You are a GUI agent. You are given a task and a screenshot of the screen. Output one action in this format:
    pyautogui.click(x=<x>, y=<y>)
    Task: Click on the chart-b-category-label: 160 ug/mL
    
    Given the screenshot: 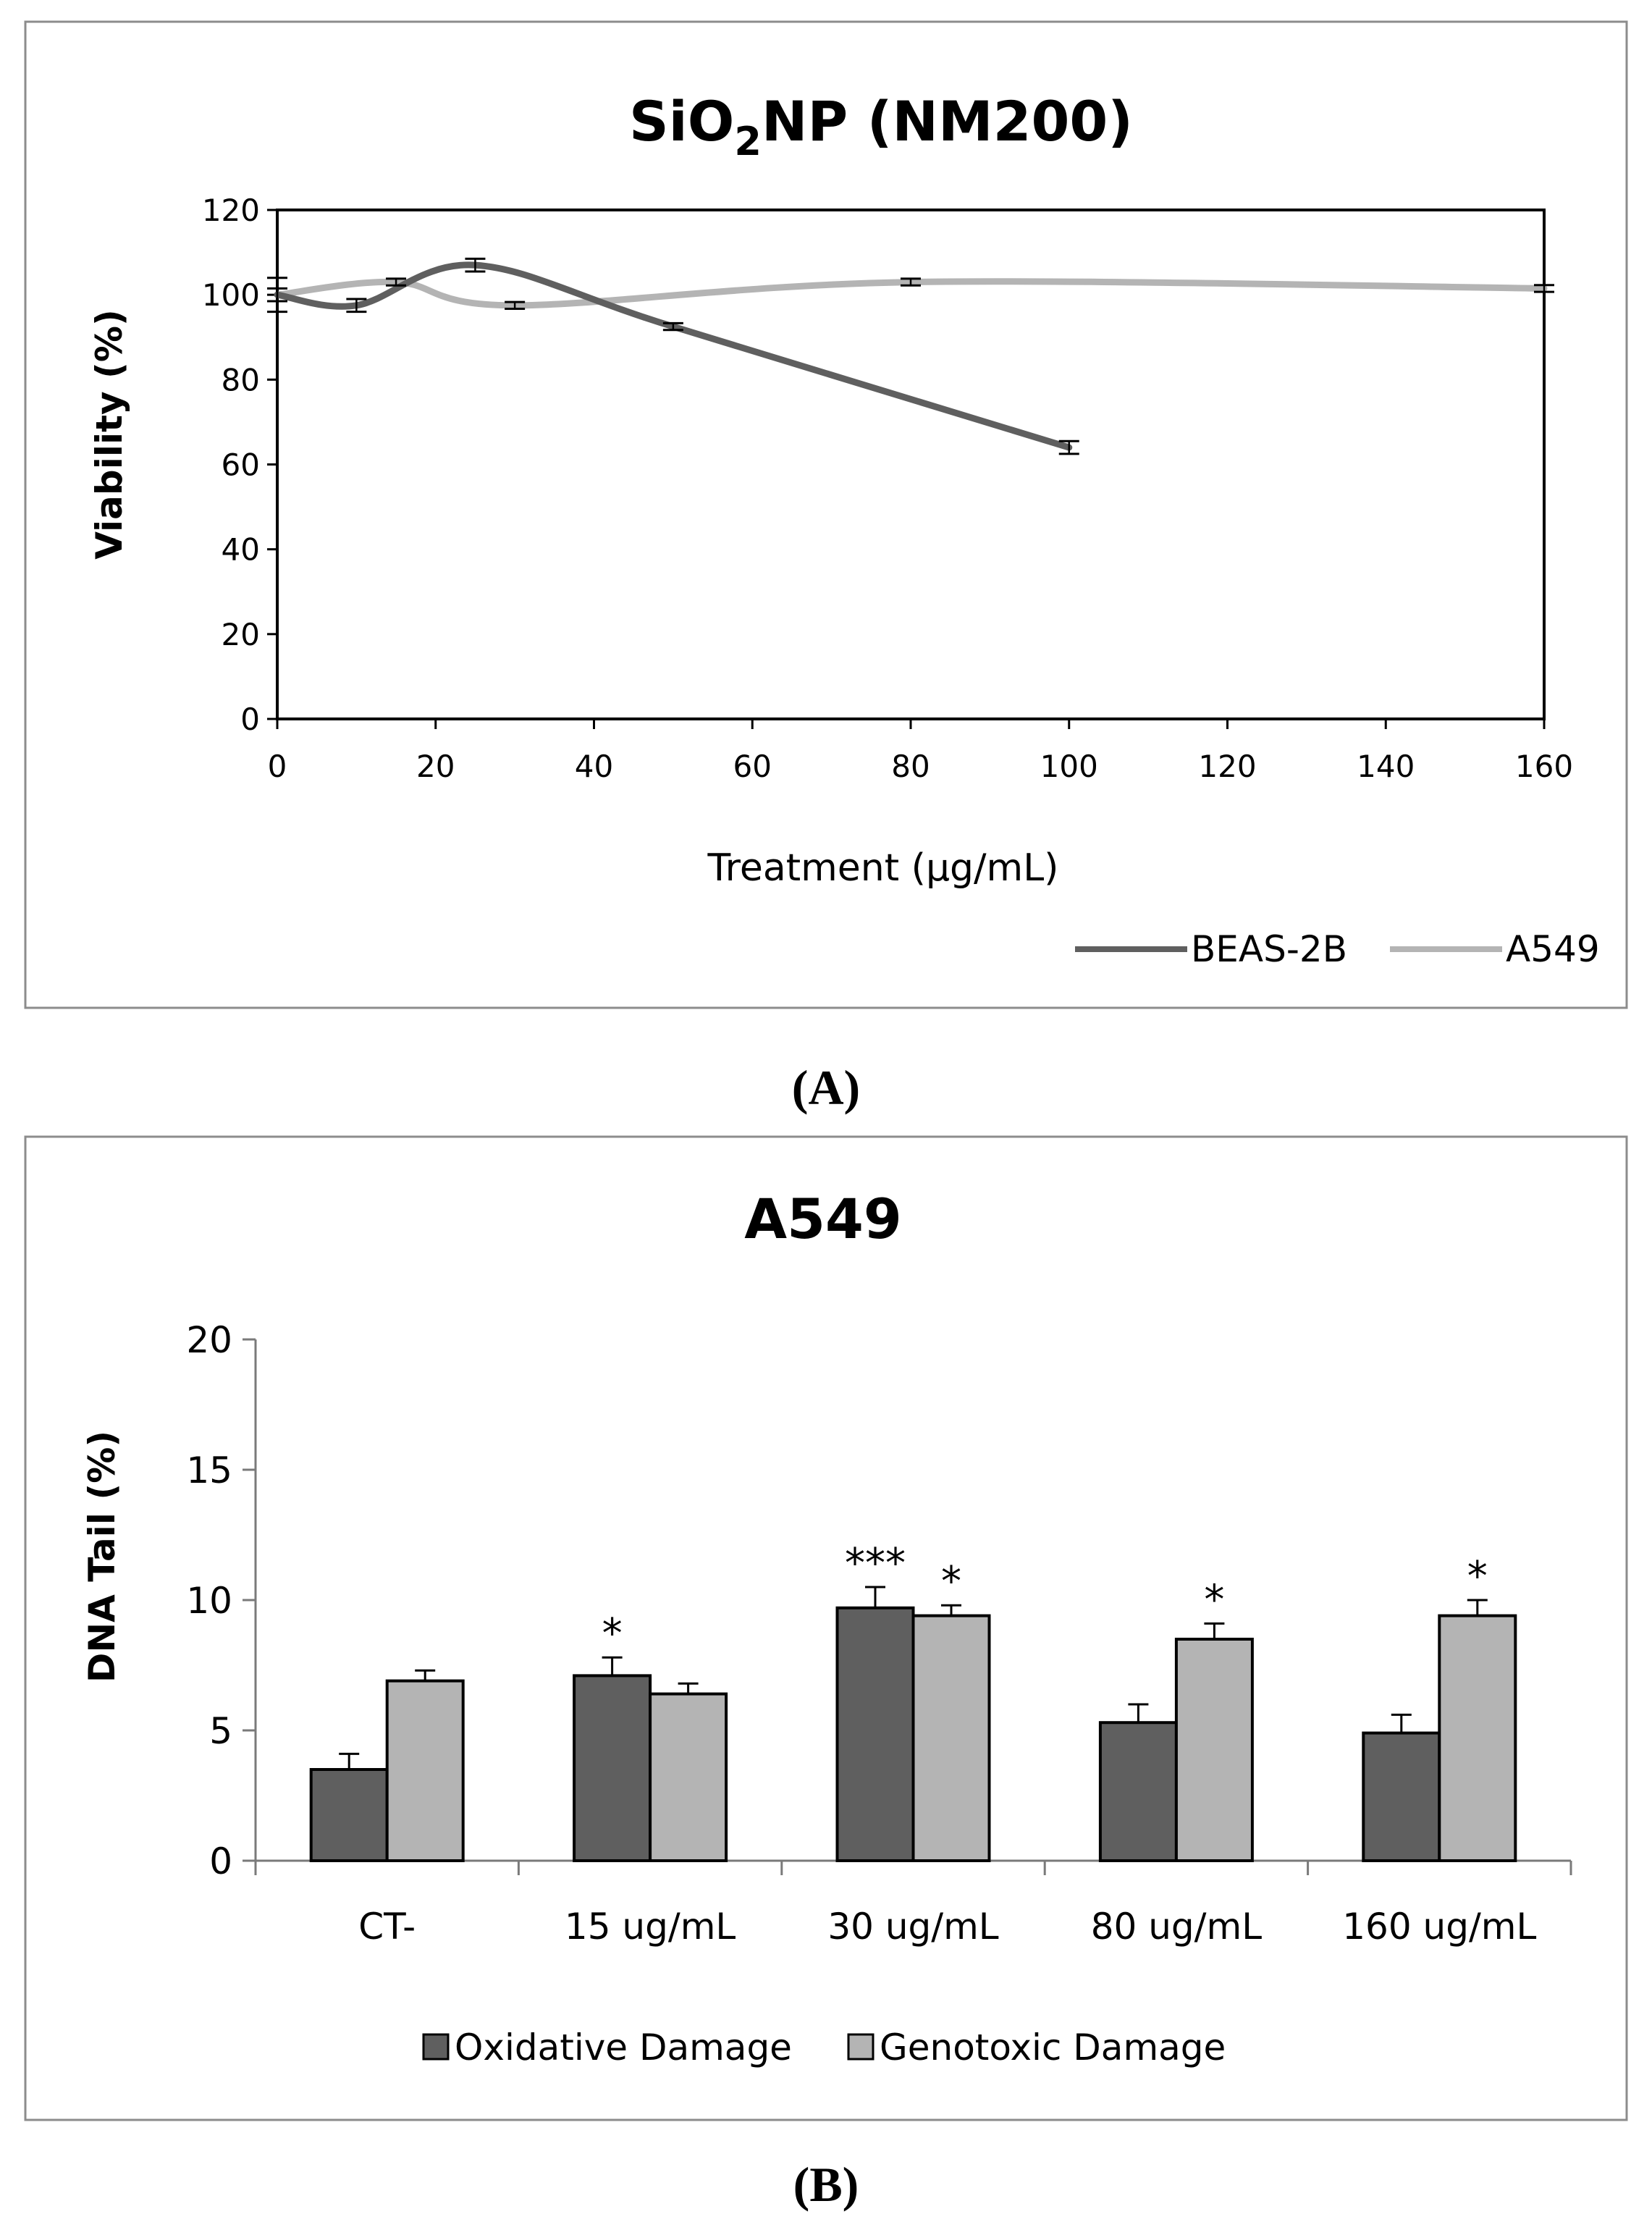 What is the action you would take?
    pyautogui.click(x=1439, y=1927)
    